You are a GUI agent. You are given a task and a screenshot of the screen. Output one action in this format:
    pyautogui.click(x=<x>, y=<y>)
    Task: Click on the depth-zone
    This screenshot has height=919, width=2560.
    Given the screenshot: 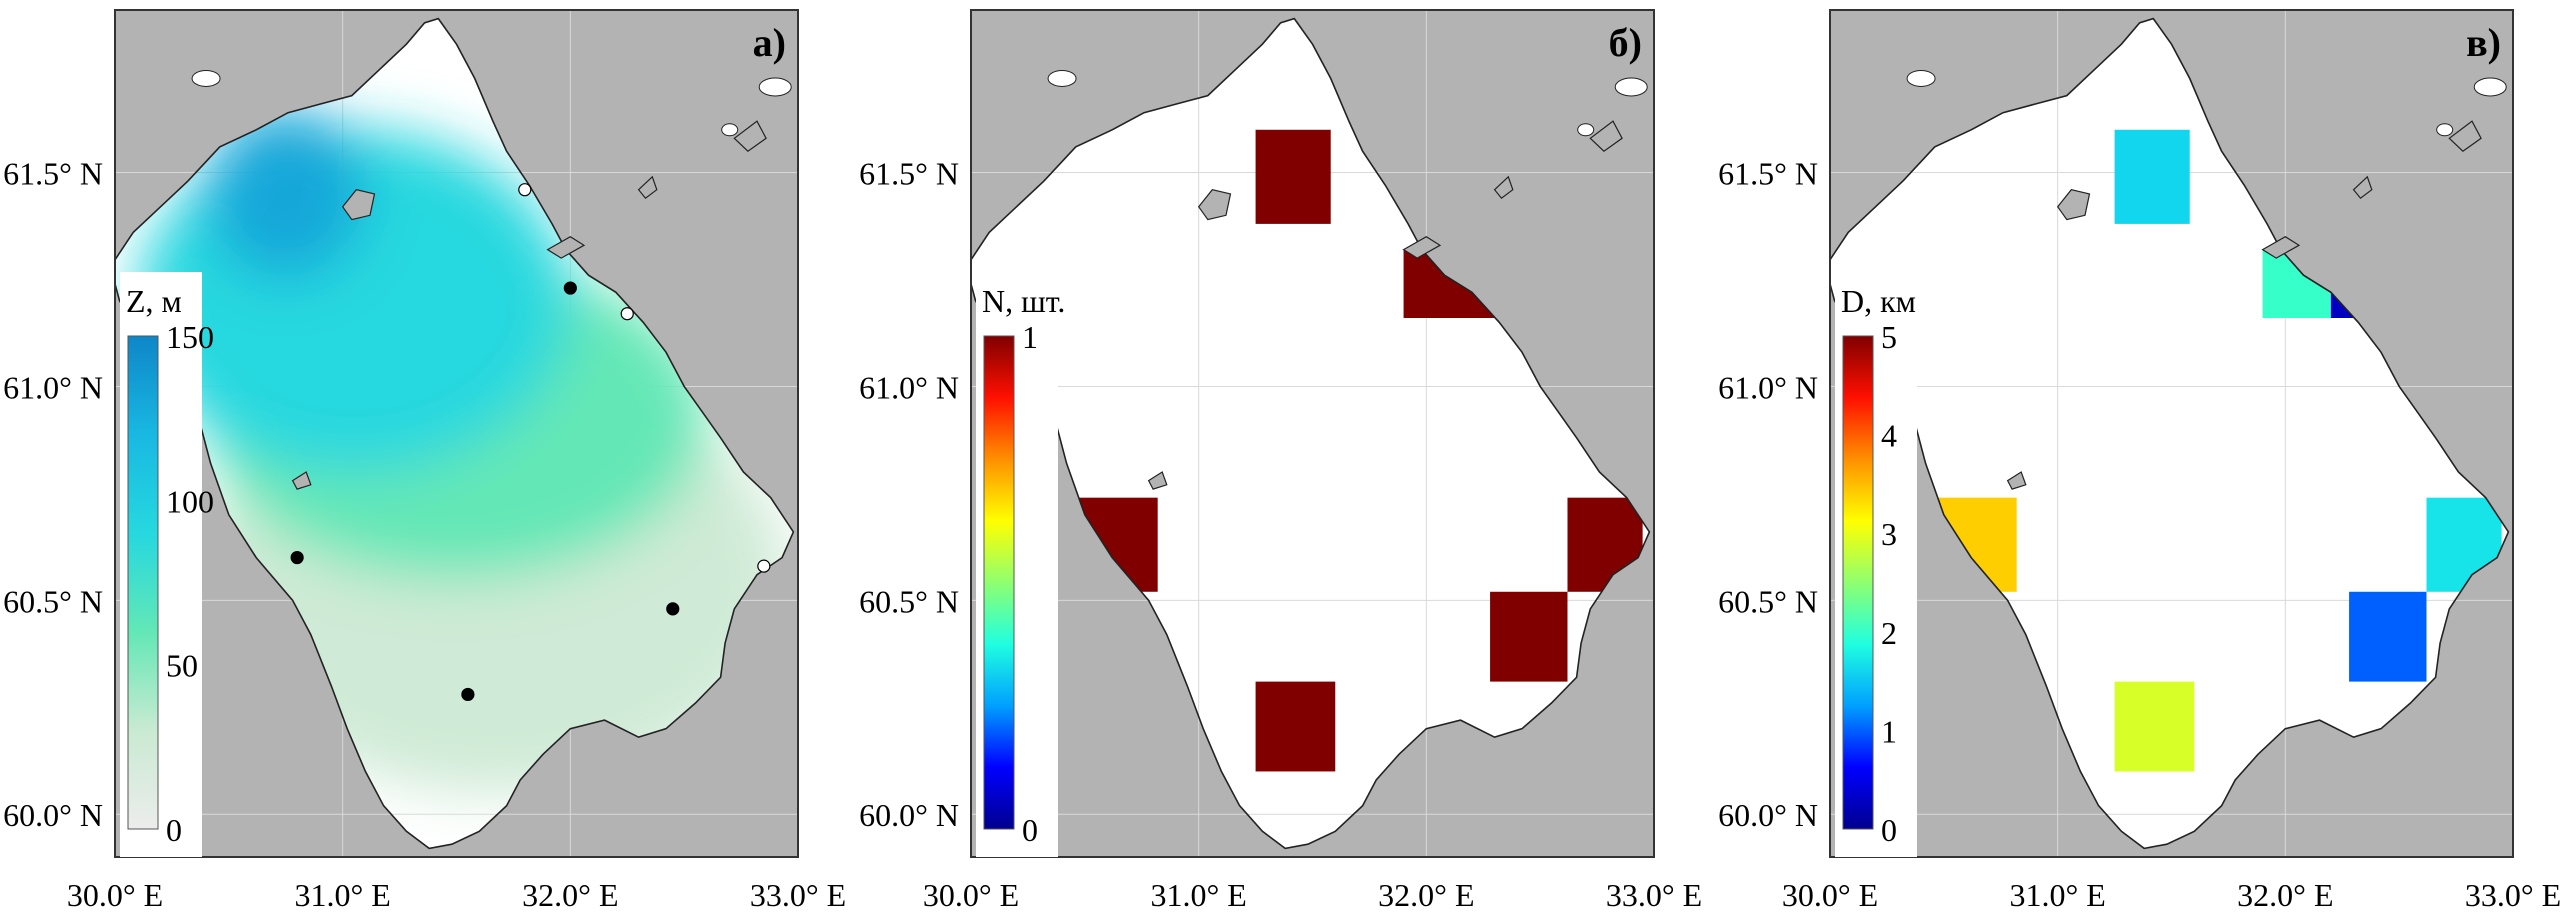 What is the action you would take?
    pyautogui.click(x=286, y=194)
    